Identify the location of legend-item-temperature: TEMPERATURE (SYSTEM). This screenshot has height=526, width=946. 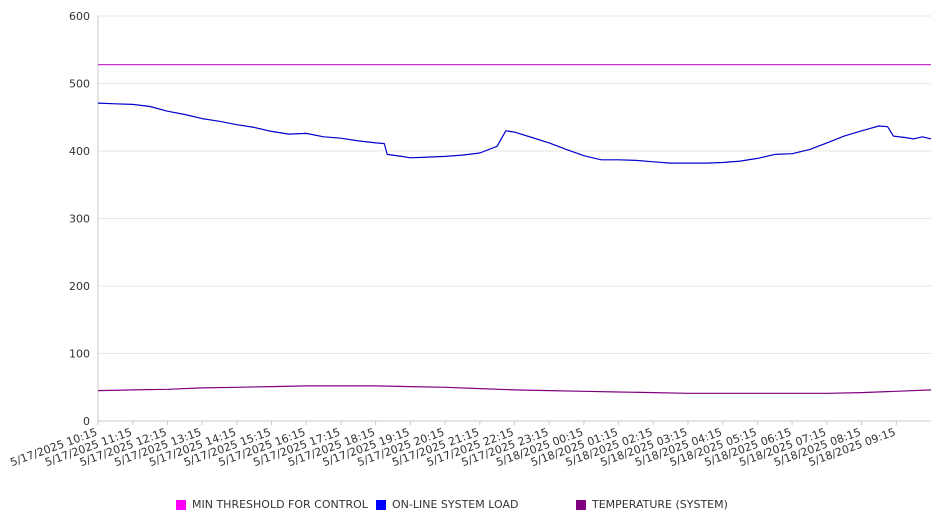
(652, 504).